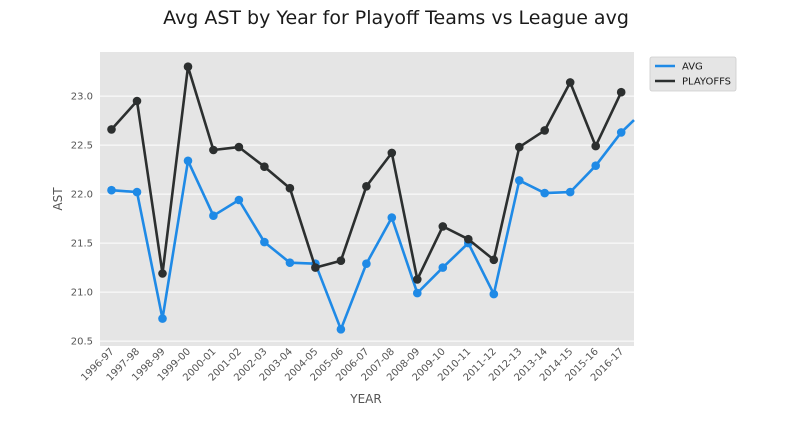 The image size is (792, 432). What do you see at coordinates (58, 199) in the screenshot?
I see `y-axis-label: AST` at bounding box center [58, 199].